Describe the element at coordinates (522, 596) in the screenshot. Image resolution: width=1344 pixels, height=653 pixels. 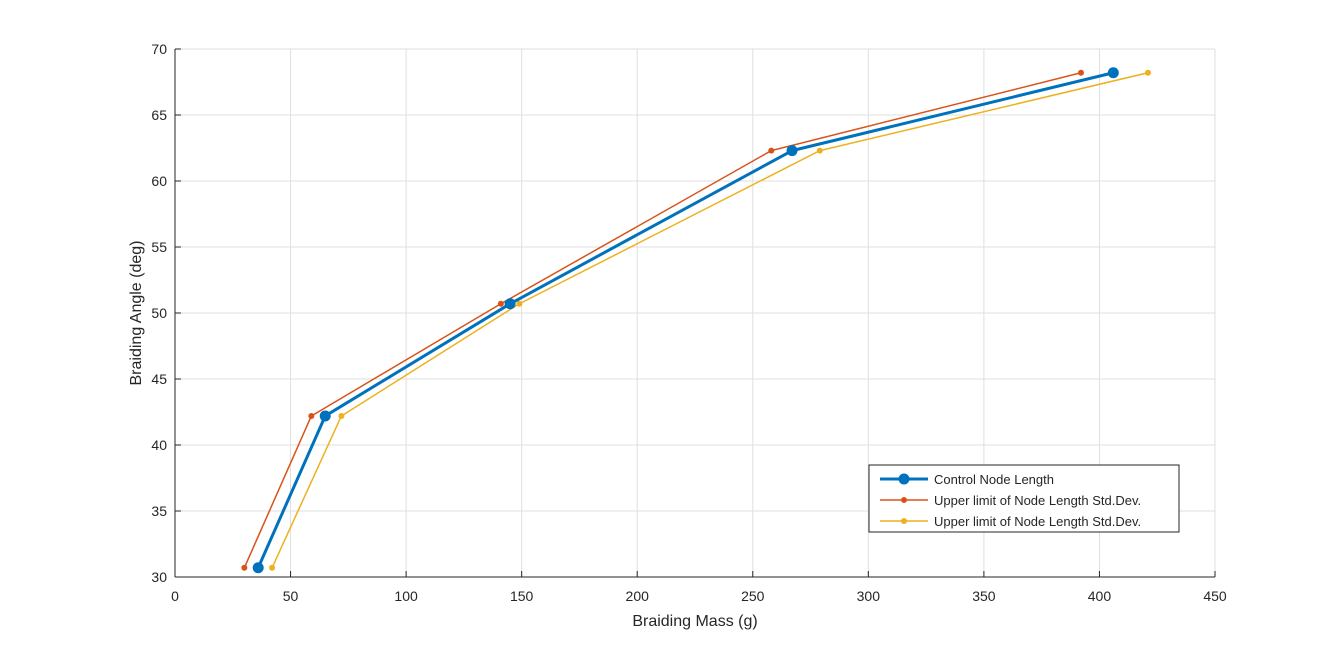
I see `x-tick-label: 150` at that location.